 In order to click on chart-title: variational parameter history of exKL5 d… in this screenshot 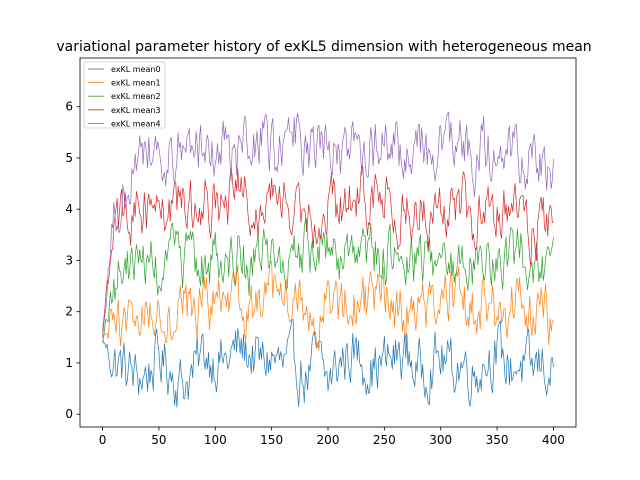, I will do `click(323, 47)`.